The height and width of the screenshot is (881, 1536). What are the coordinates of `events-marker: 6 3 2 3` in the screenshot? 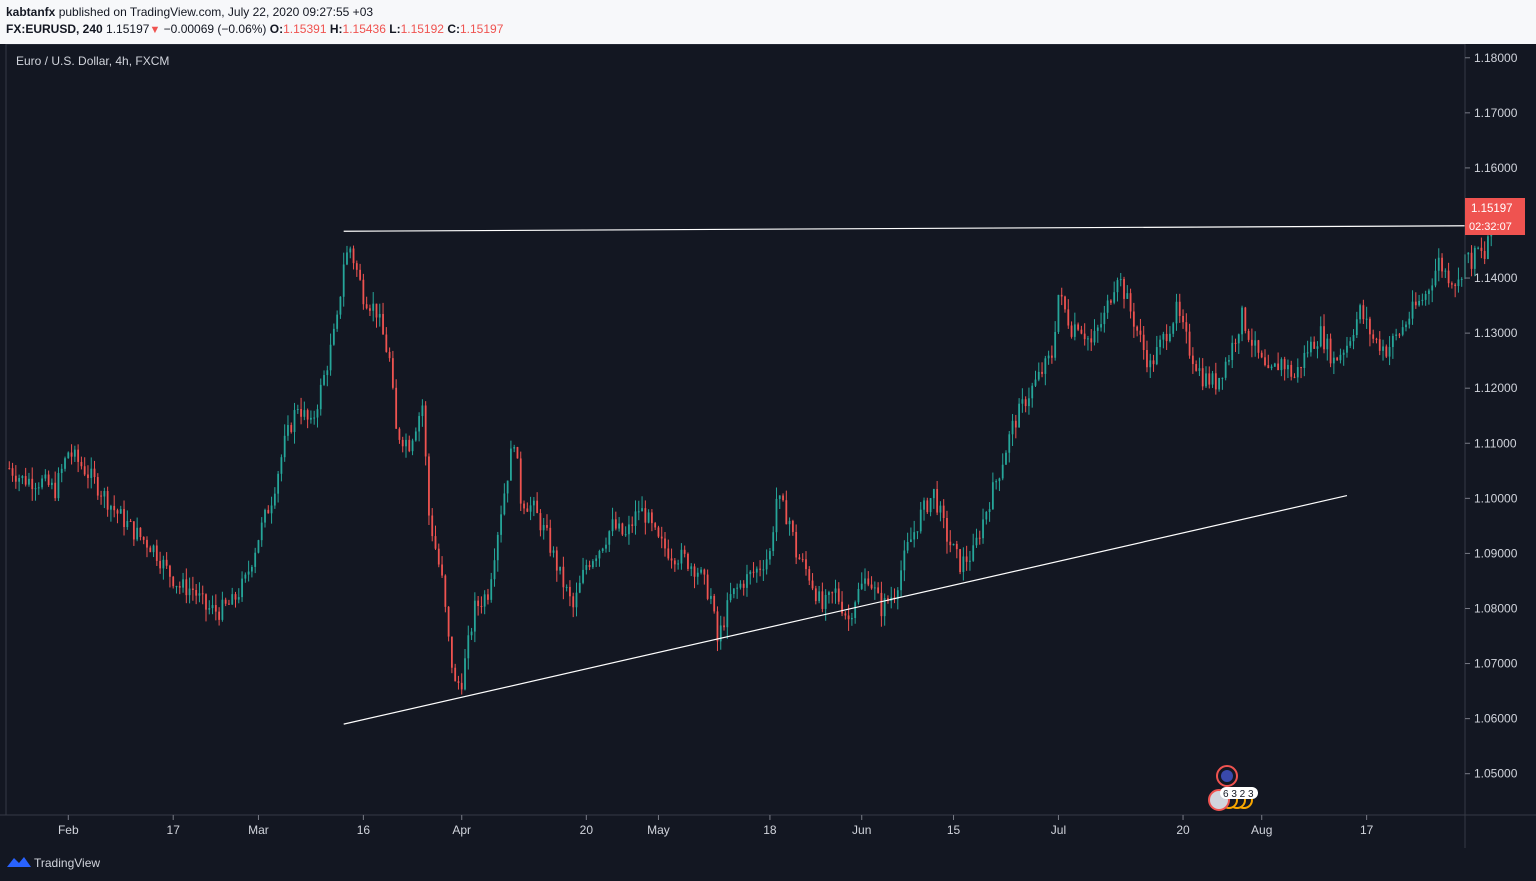 It's located at (1233, 788).